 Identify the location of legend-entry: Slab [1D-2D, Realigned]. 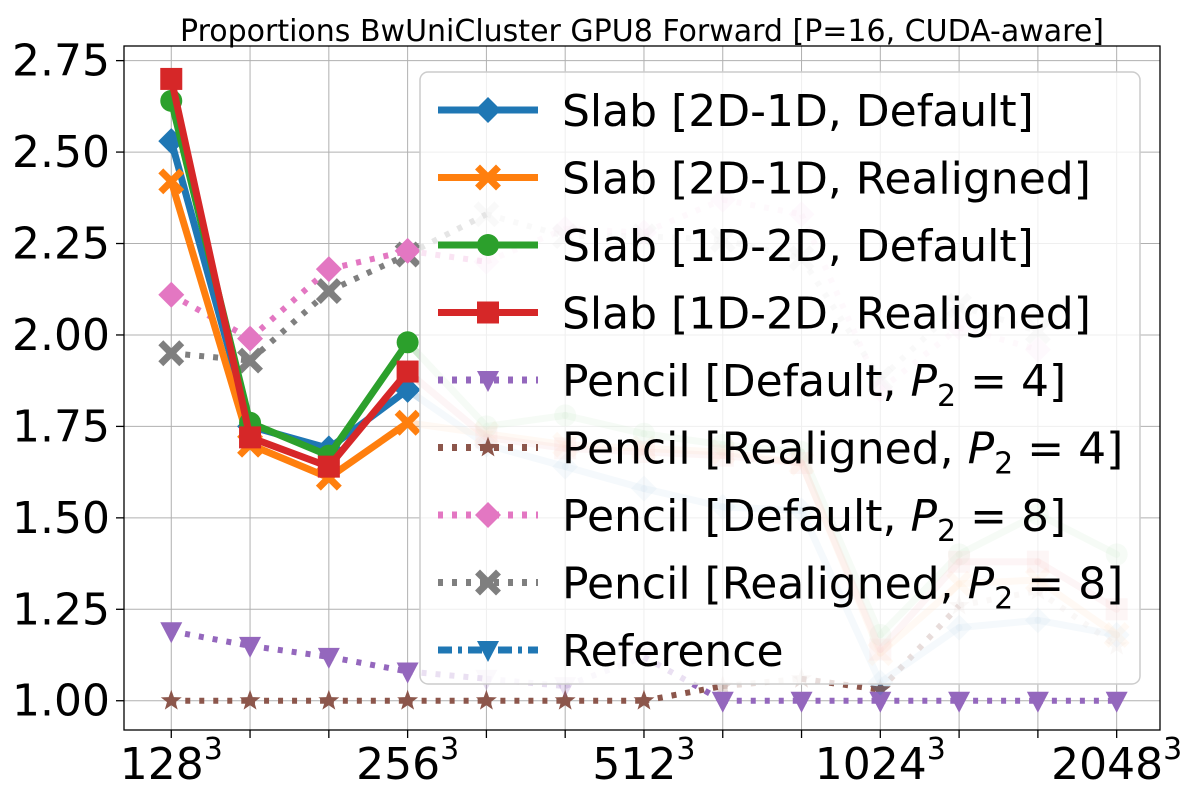
(764, 314).